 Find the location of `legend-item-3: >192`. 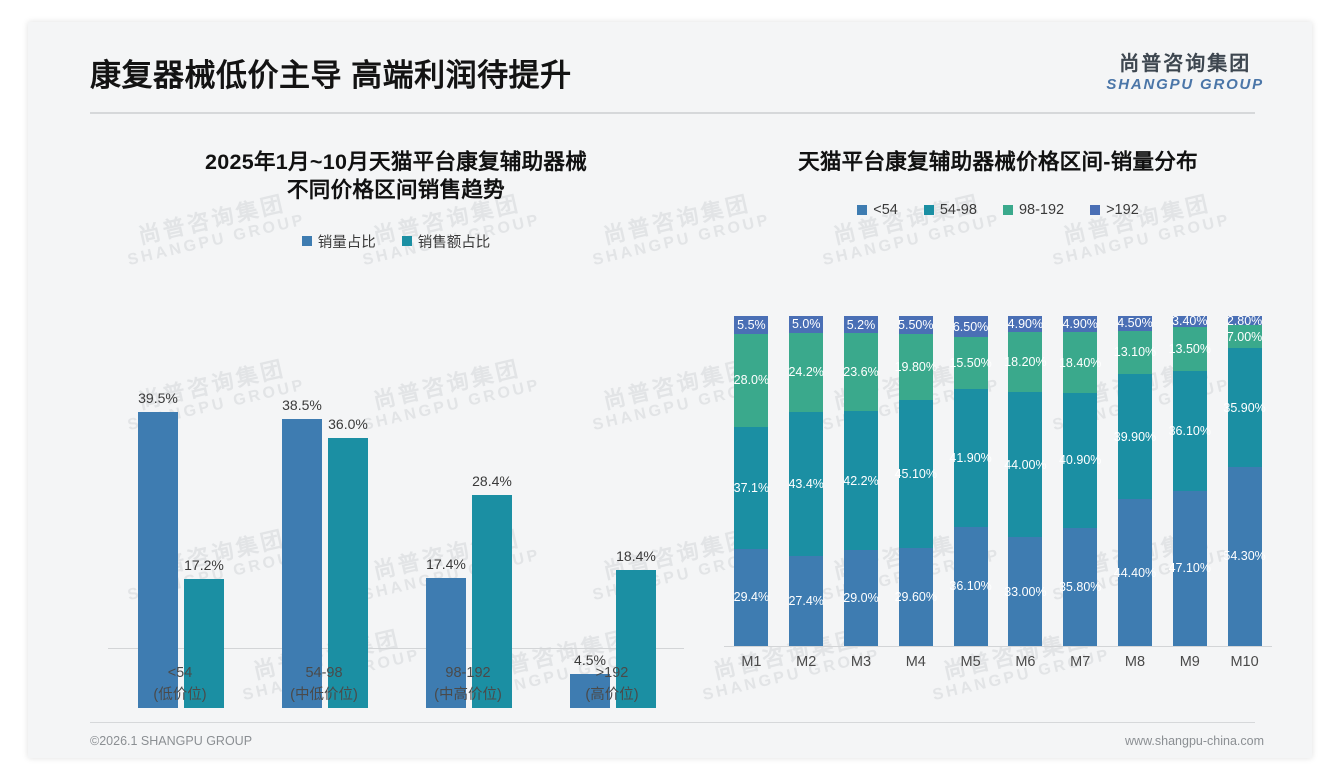

legend-item-3: >192 is located at coordinates (1114, 210).